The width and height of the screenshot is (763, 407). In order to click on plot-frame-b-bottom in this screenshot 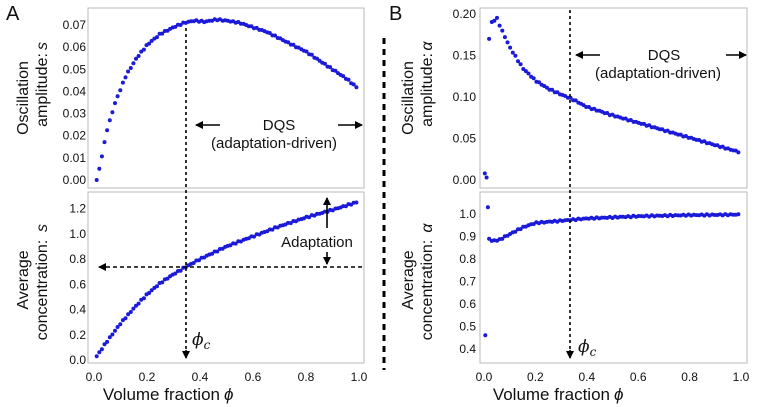, I will do `click(613, 277)`.